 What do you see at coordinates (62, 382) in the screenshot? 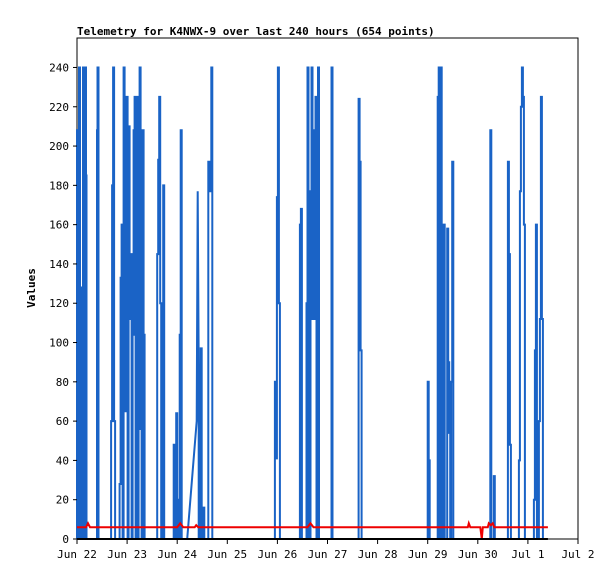
I see `y-tick-label: 80` at bounding box center [62, 382].